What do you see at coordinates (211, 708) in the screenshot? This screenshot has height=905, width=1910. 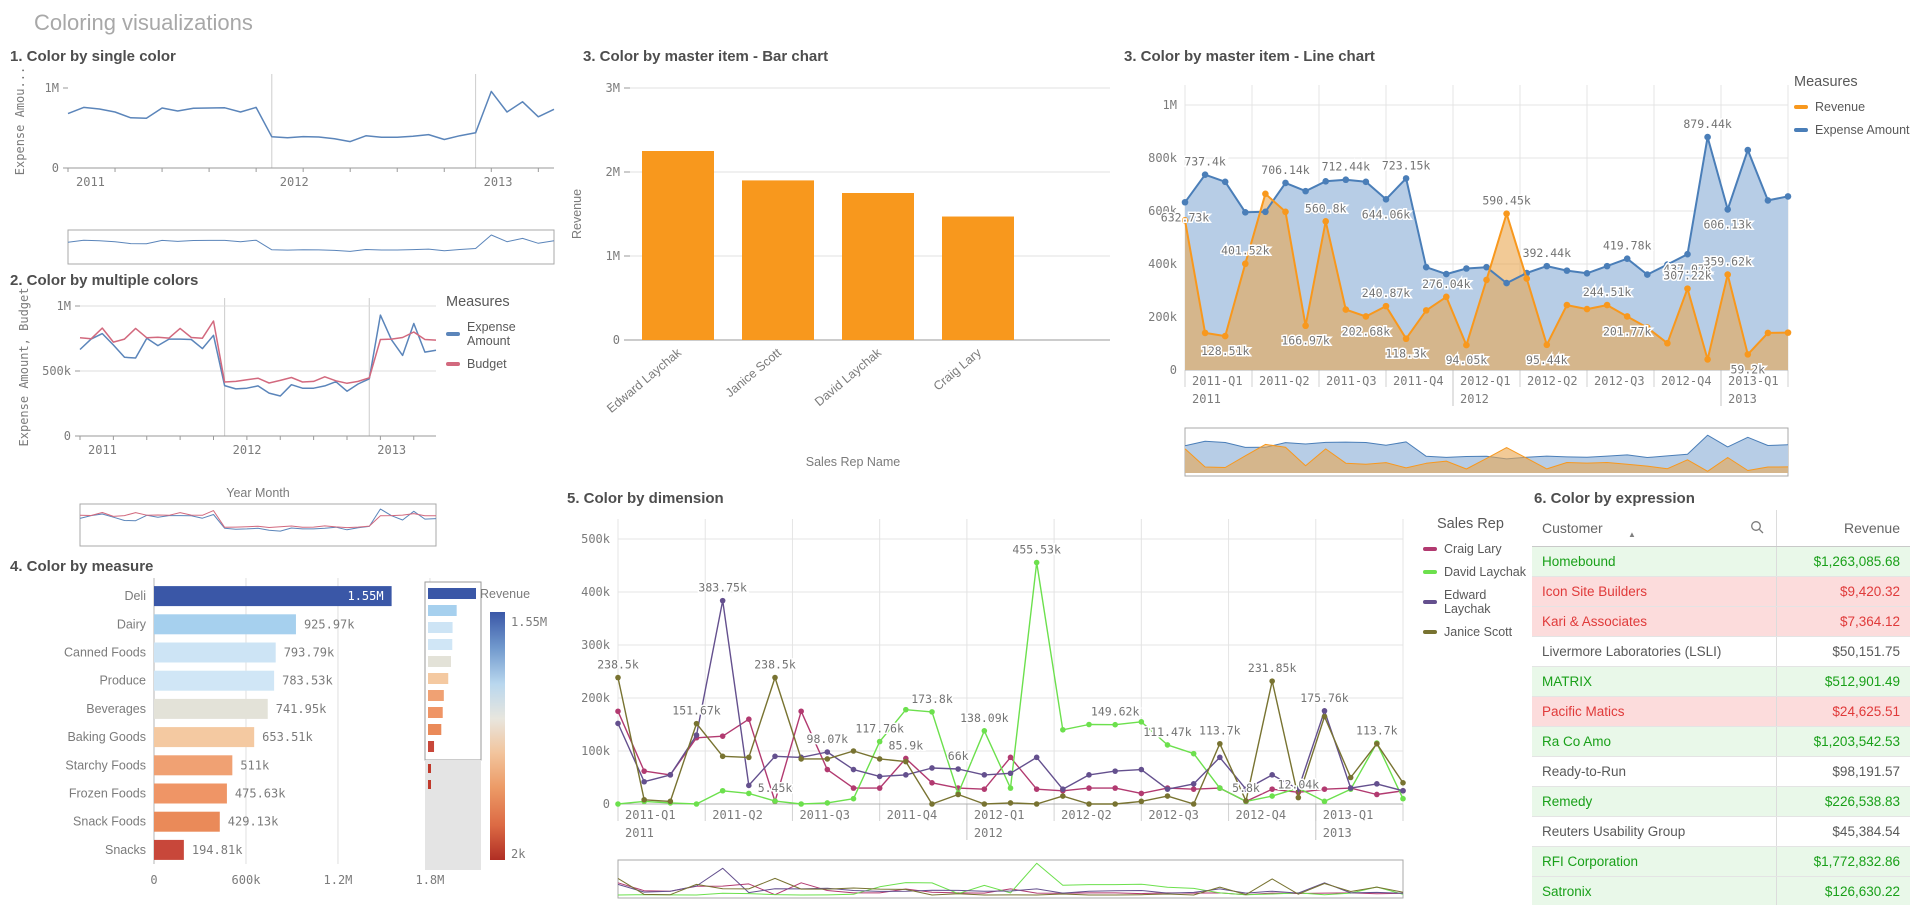 I see `bar-Beverages` at bounding box center [211, 708].